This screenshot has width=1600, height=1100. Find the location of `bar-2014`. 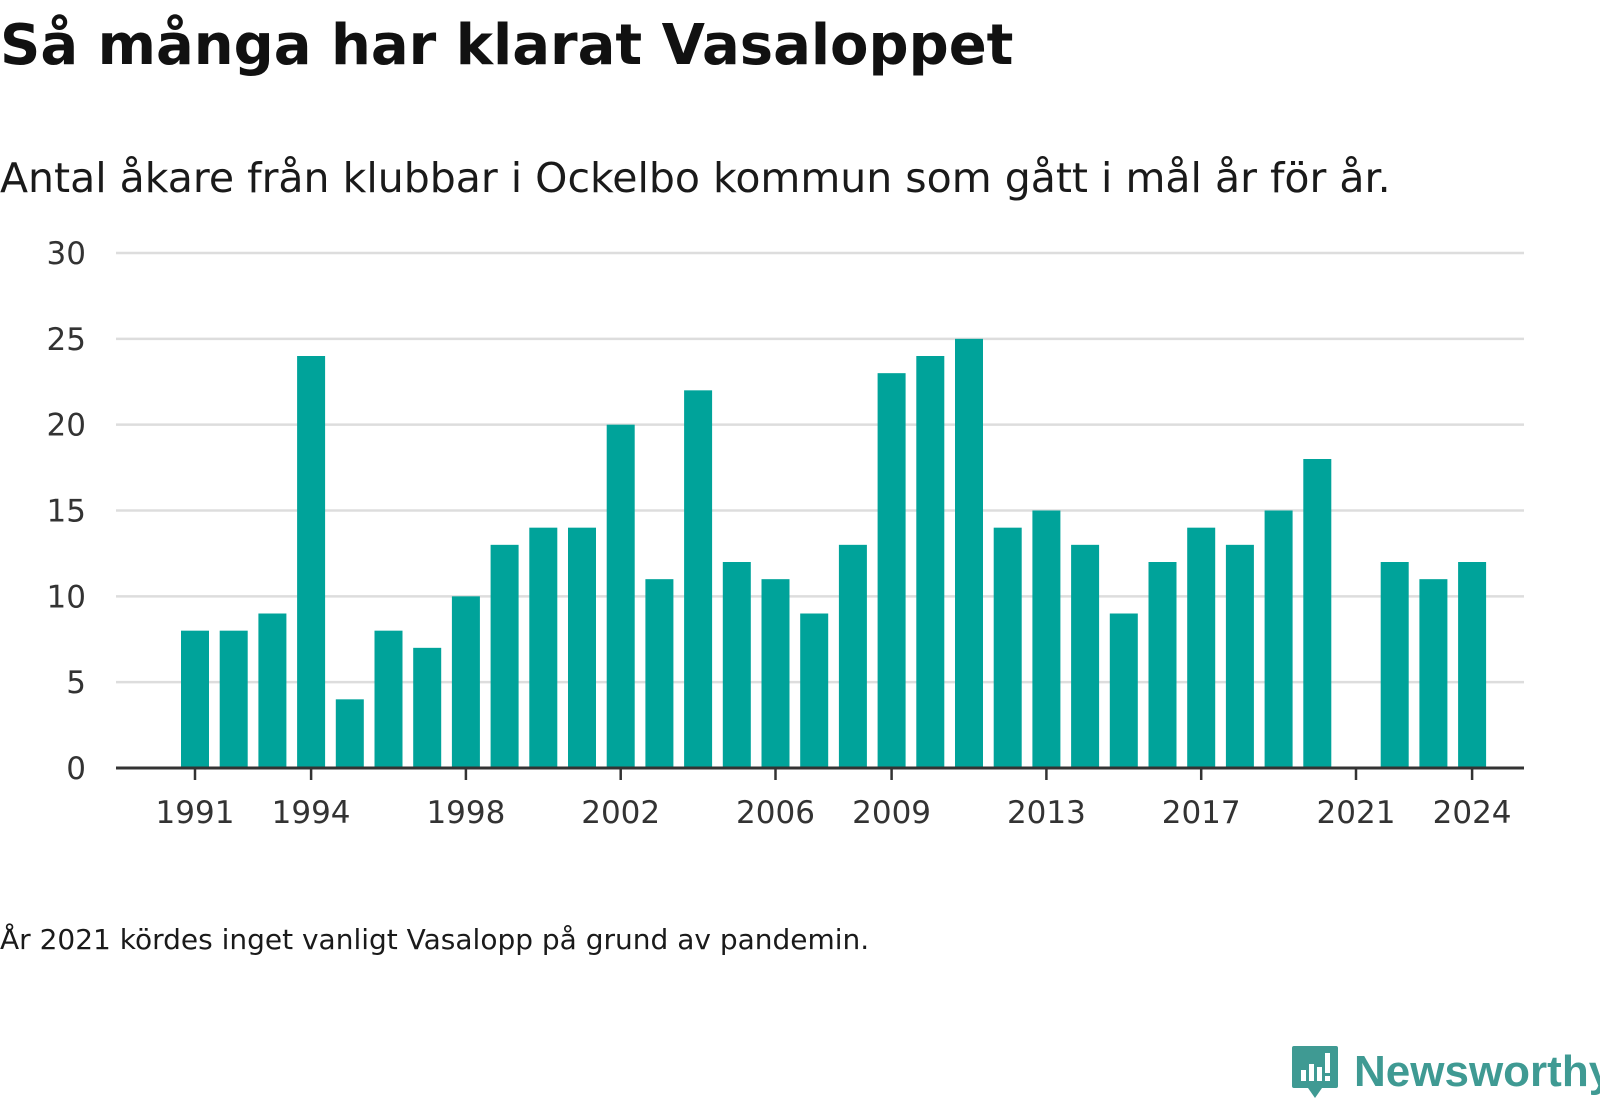

bar-2014 is located at coordinates (1085, 656).